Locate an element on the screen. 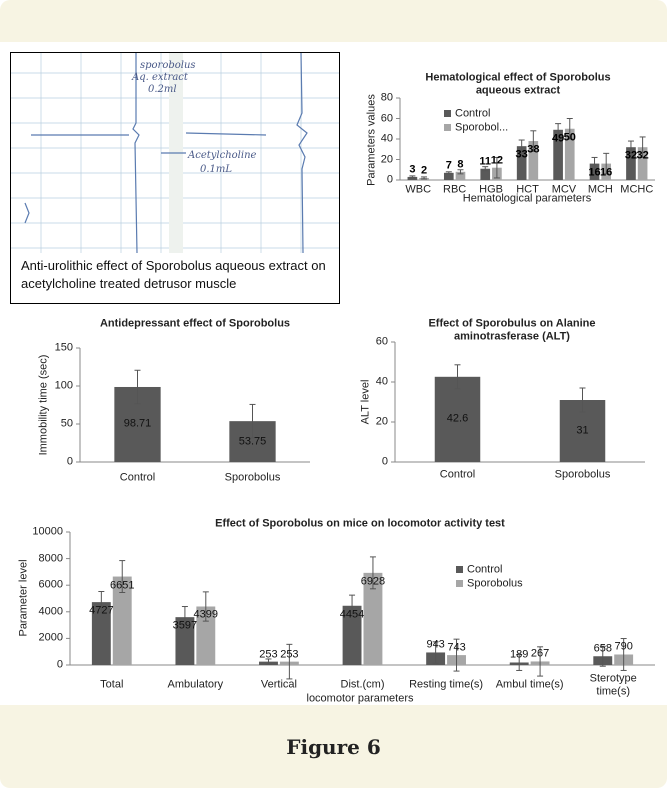 This screenshot has height=788, width=667. data-label: 42.6 is located at coordinates (457, 419).